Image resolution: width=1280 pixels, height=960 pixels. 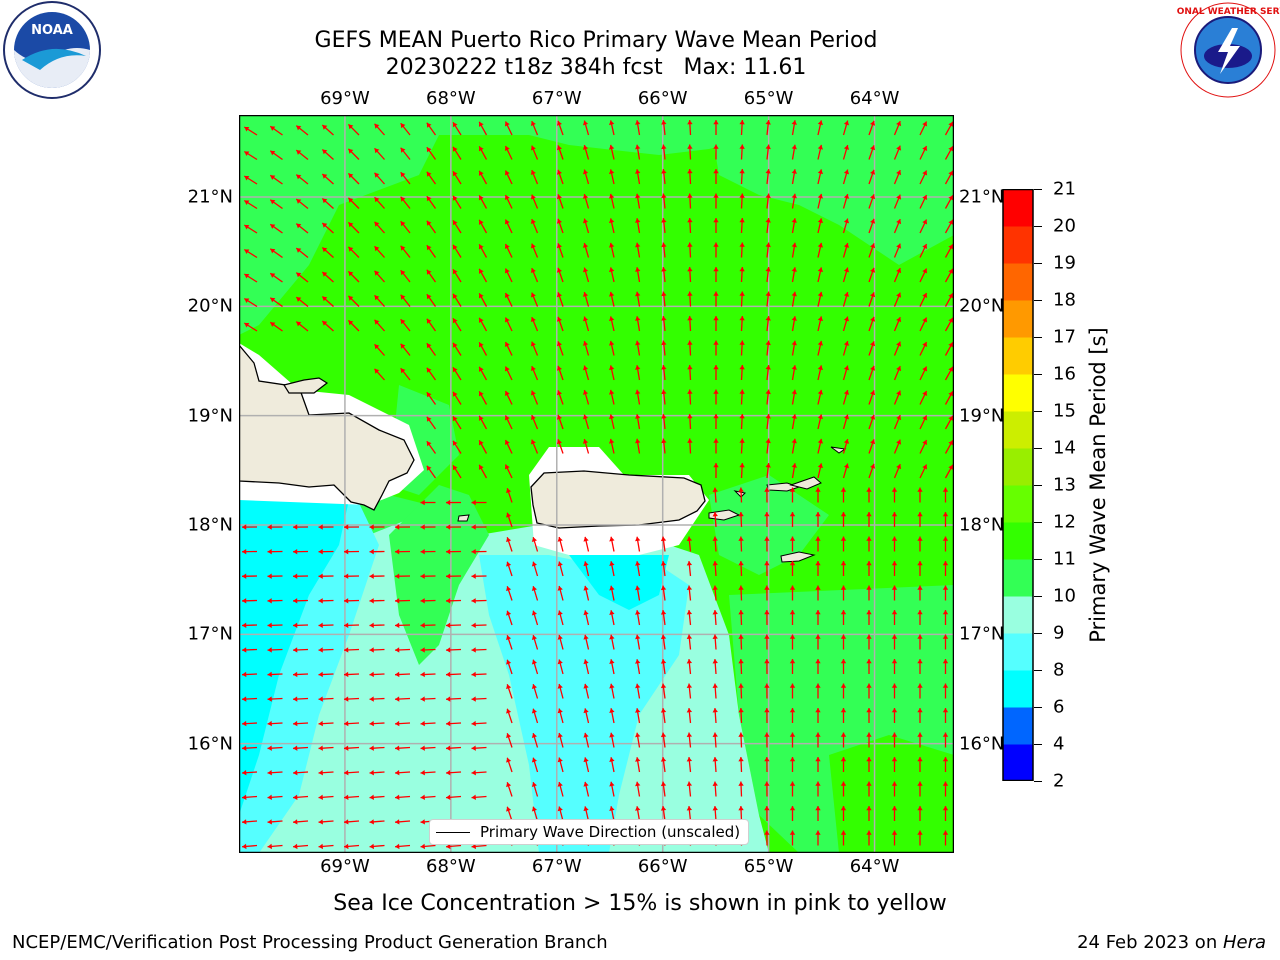 What do you see at coordinates (1150, 942) in the screenshot?
I see `footer-date-text: 24 Feb 2023 on` at bounding box center [1150, 942].